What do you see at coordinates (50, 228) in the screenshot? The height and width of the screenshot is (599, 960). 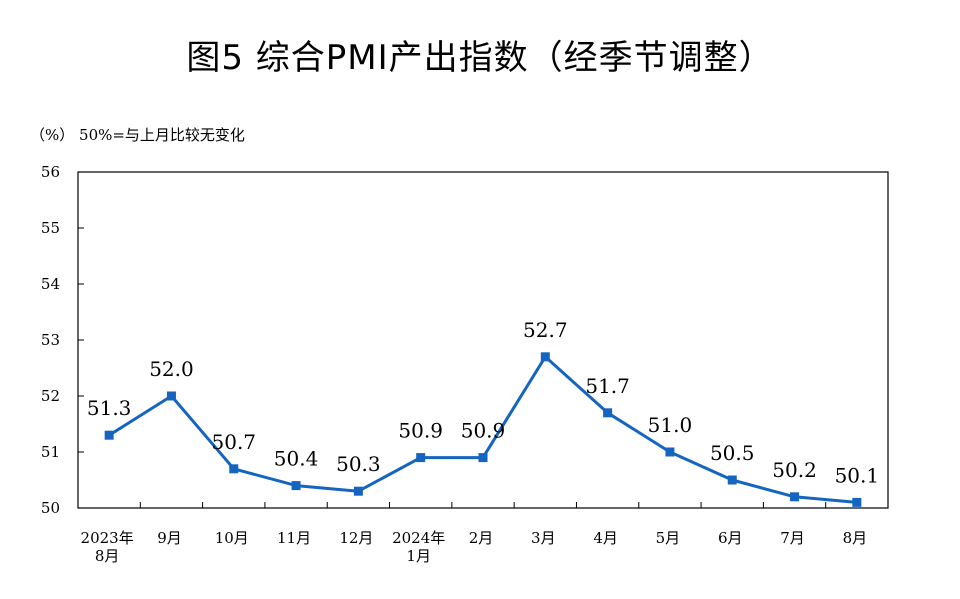 I see `y-tick-label: 55` at bounding box center [50, 228].